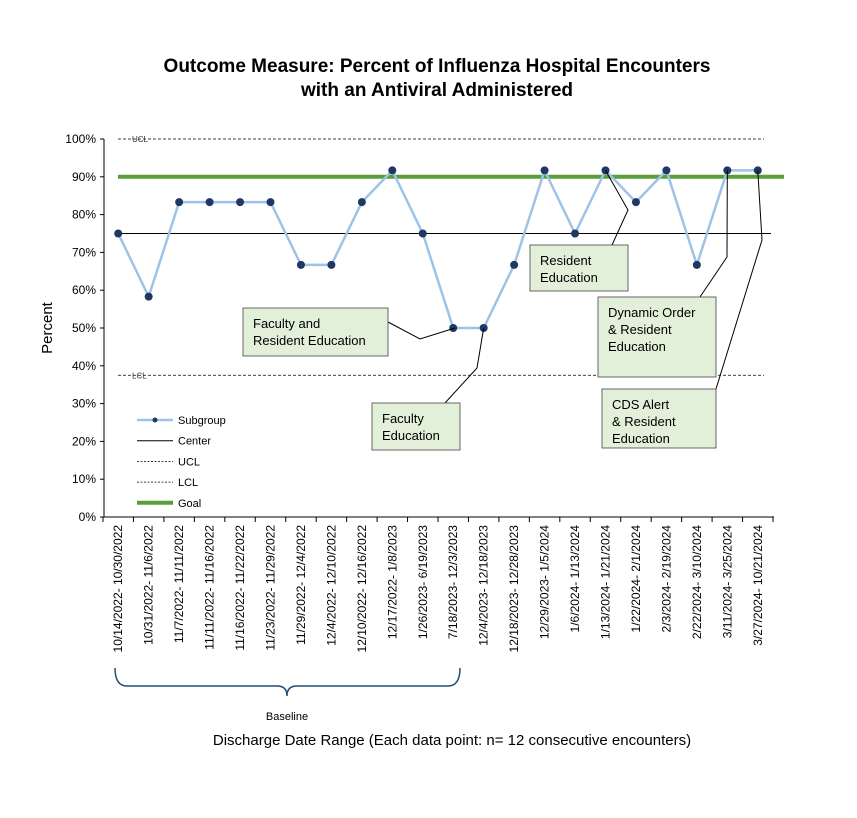  I want to click on legend-label: UCL, so click(189, 462).